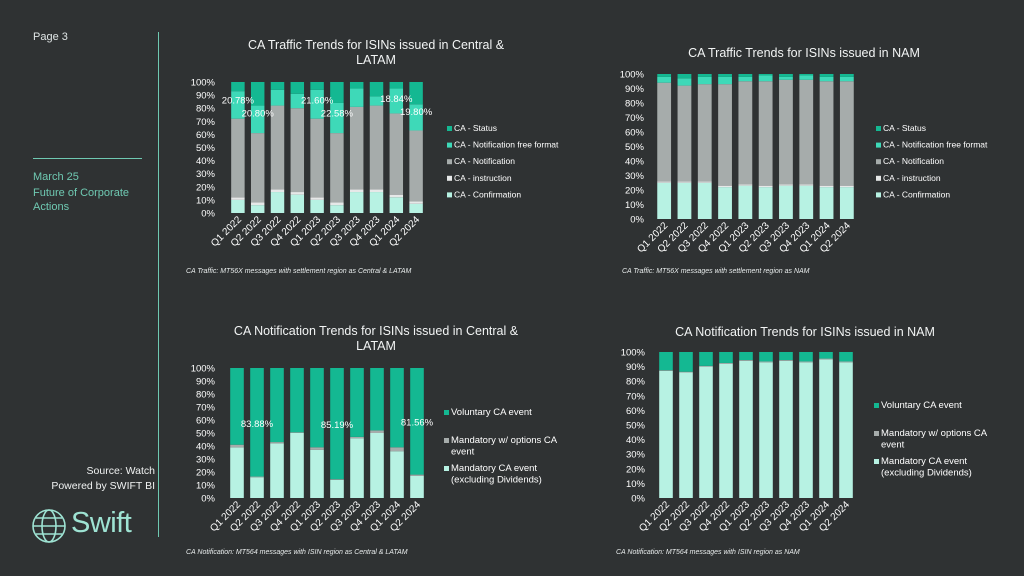 The image size is (1024, 576). What do you see at coordinates (893, 445) in the screenshot?
I see `legend-label: event` at bounding box center [893, 445].